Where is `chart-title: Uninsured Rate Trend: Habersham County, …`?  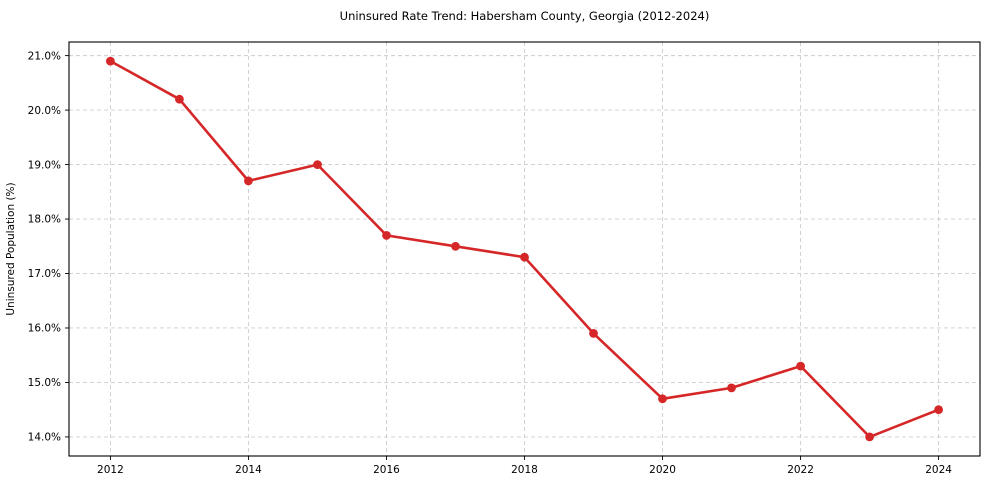 chart-title: Uninsured Rate Trend: Habersham County, … is located at coordinates (524, 16).